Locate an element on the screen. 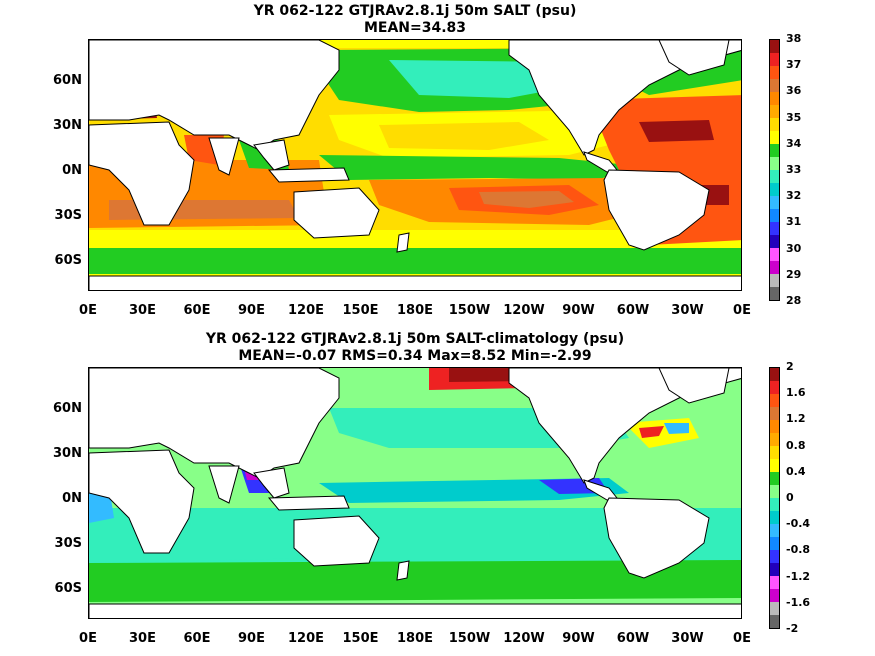  colorbar-tick-label: 1.2 is located at coordinates (796, 419).